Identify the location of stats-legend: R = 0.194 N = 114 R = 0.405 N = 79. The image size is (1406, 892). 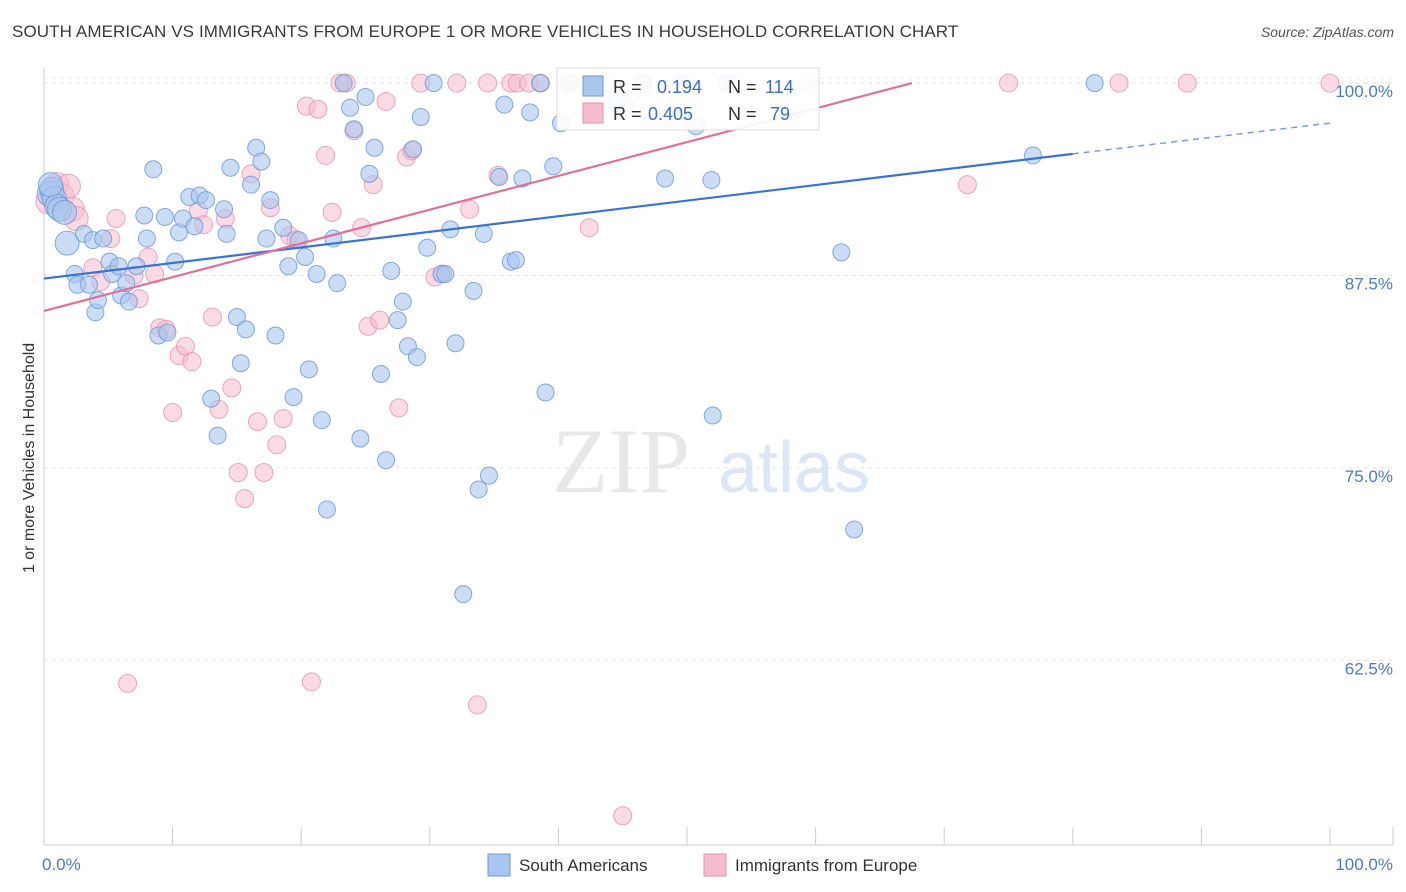
(688, 99).